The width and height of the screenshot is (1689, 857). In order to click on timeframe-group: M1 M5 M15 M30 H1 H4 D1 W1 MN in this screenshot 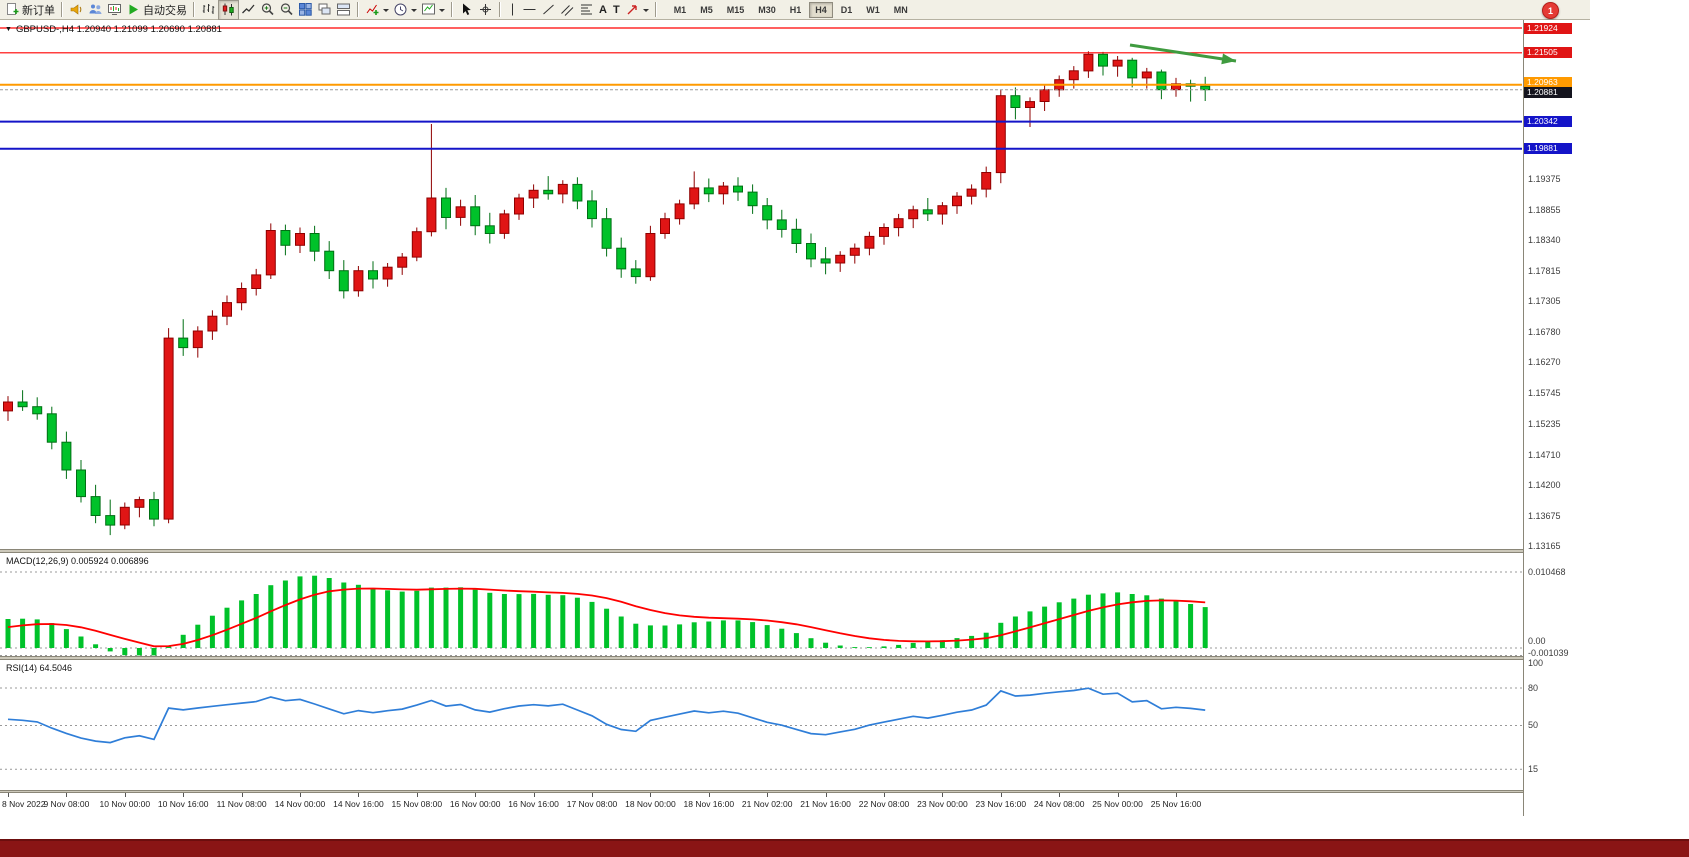, I will do `click(791, 9)`.